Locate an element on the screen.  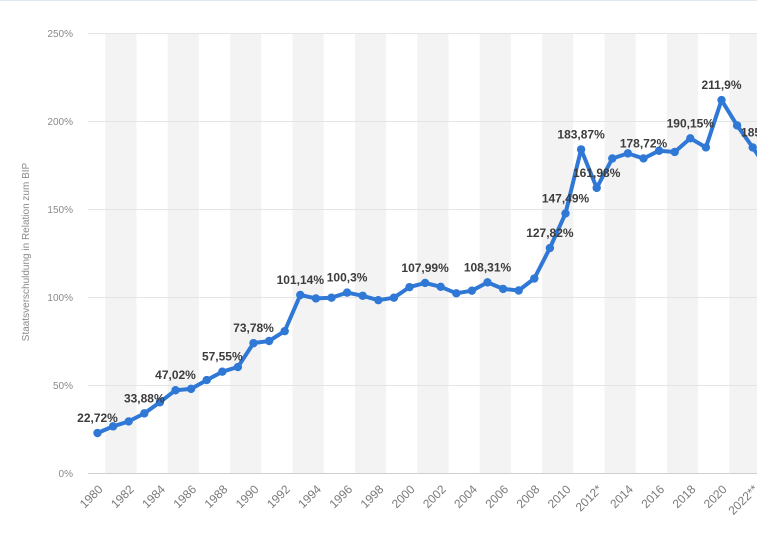
data-label: 57,55% is located at coordinates (222, 357).